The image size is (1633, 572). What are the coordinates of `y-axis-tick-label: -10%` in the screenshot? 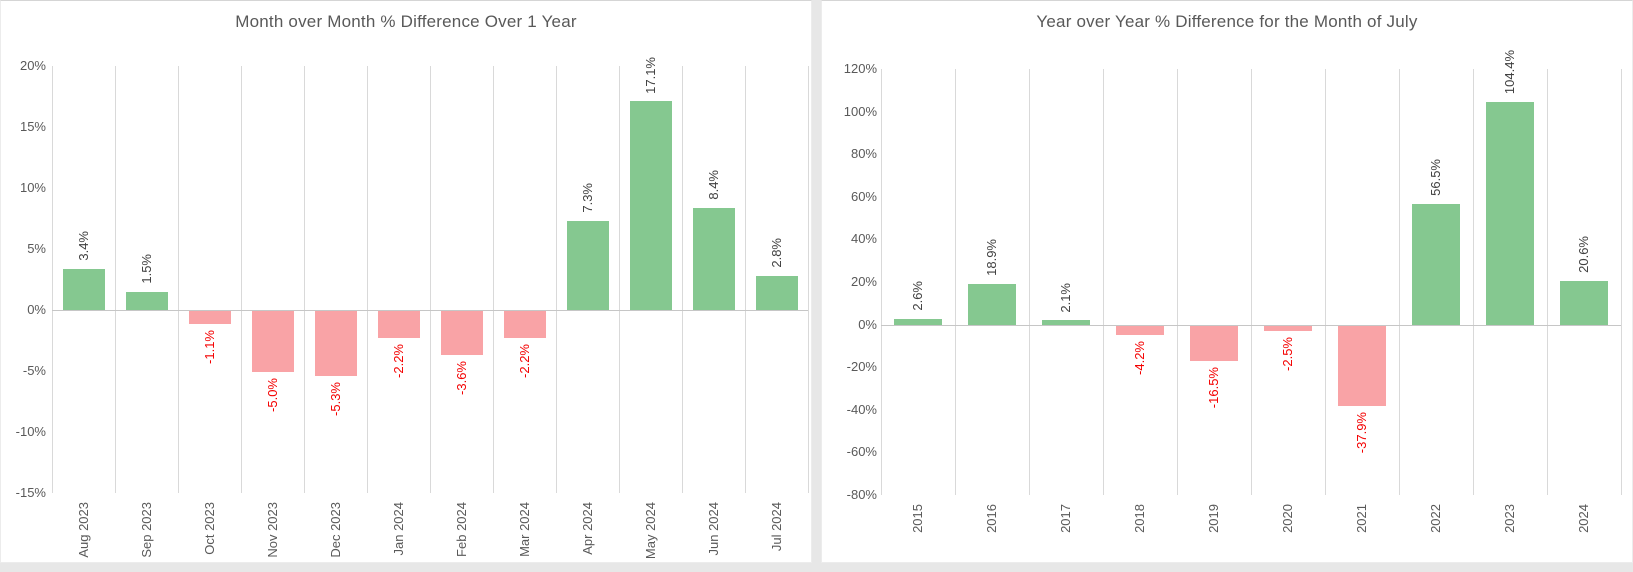 It's located at (30, 431).